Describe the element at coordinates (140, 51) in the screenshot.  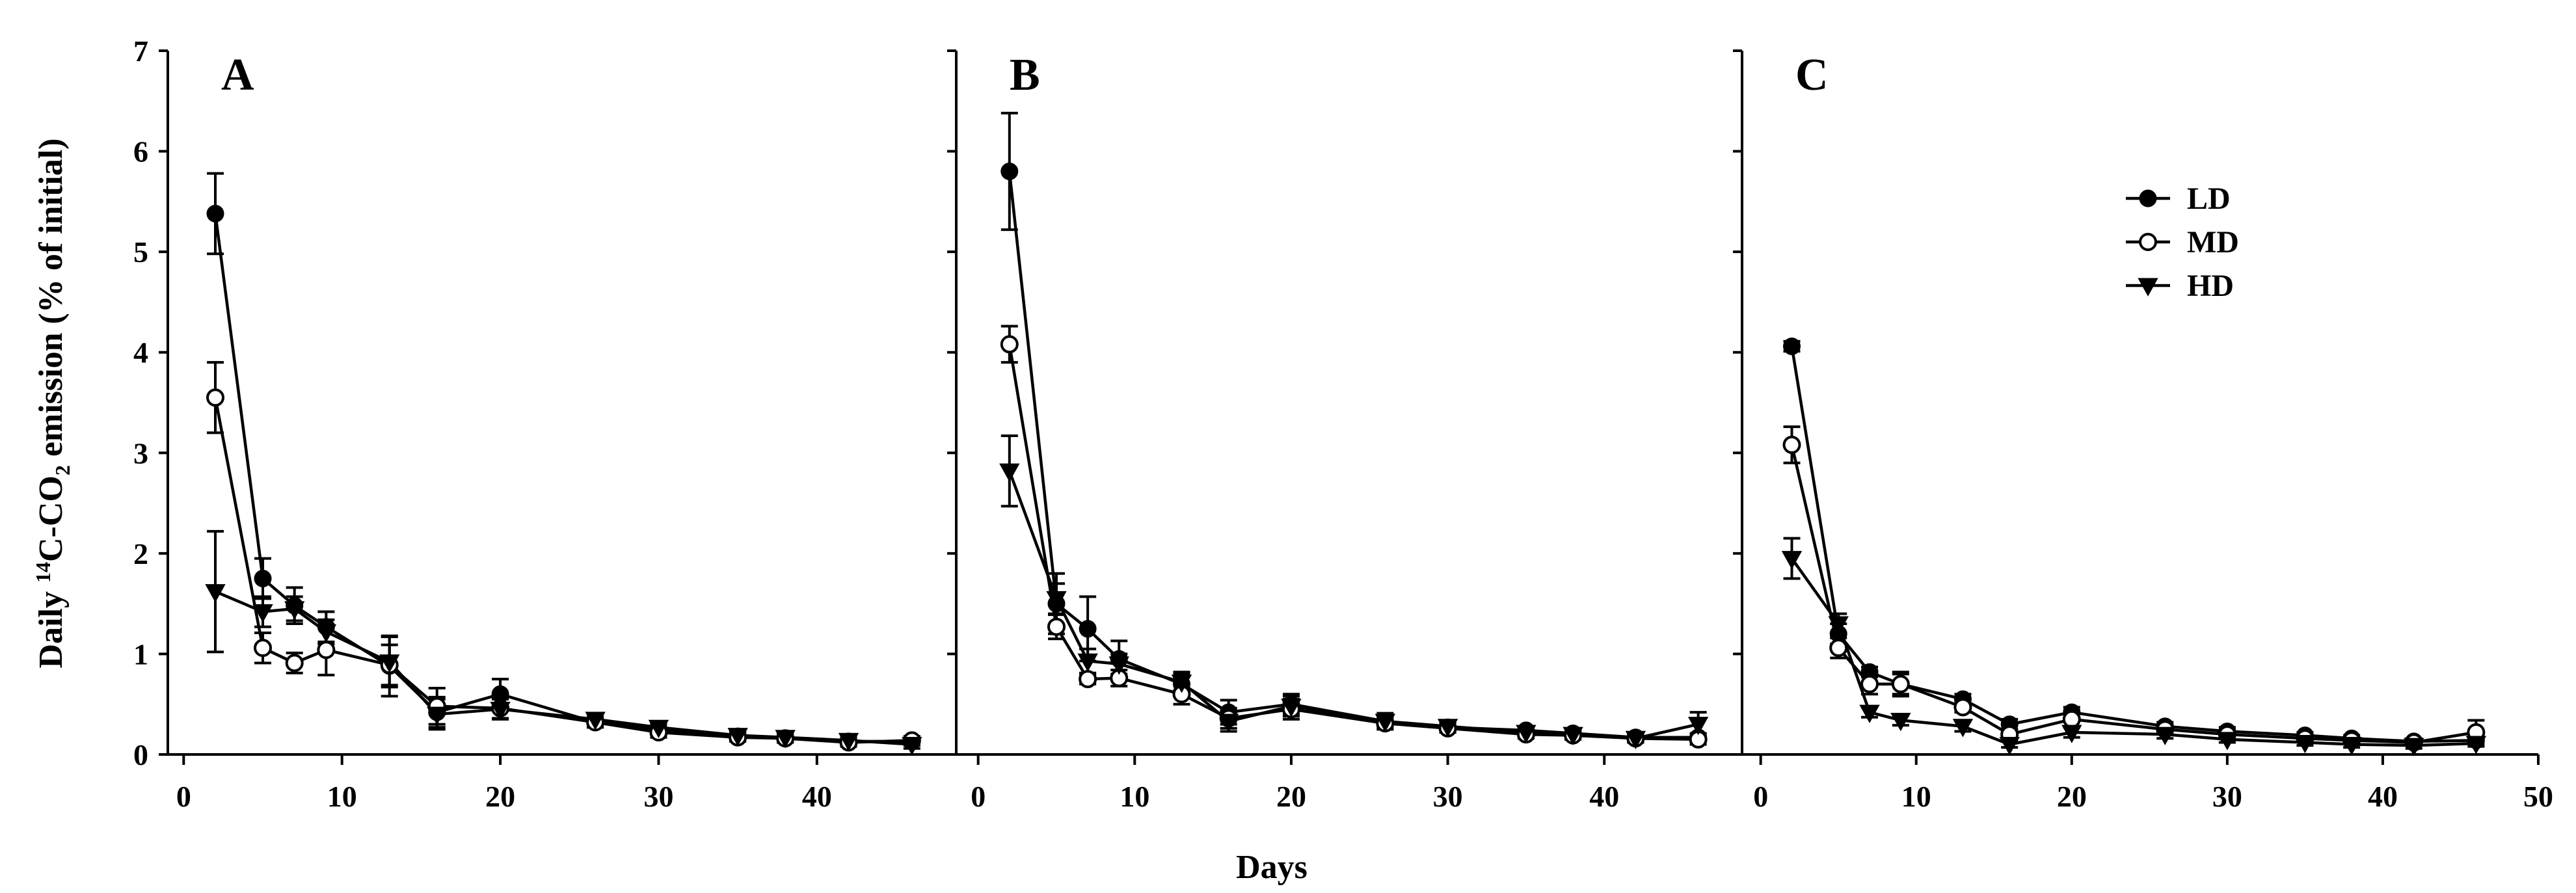
I see `y-tick-label: 7` at that location.